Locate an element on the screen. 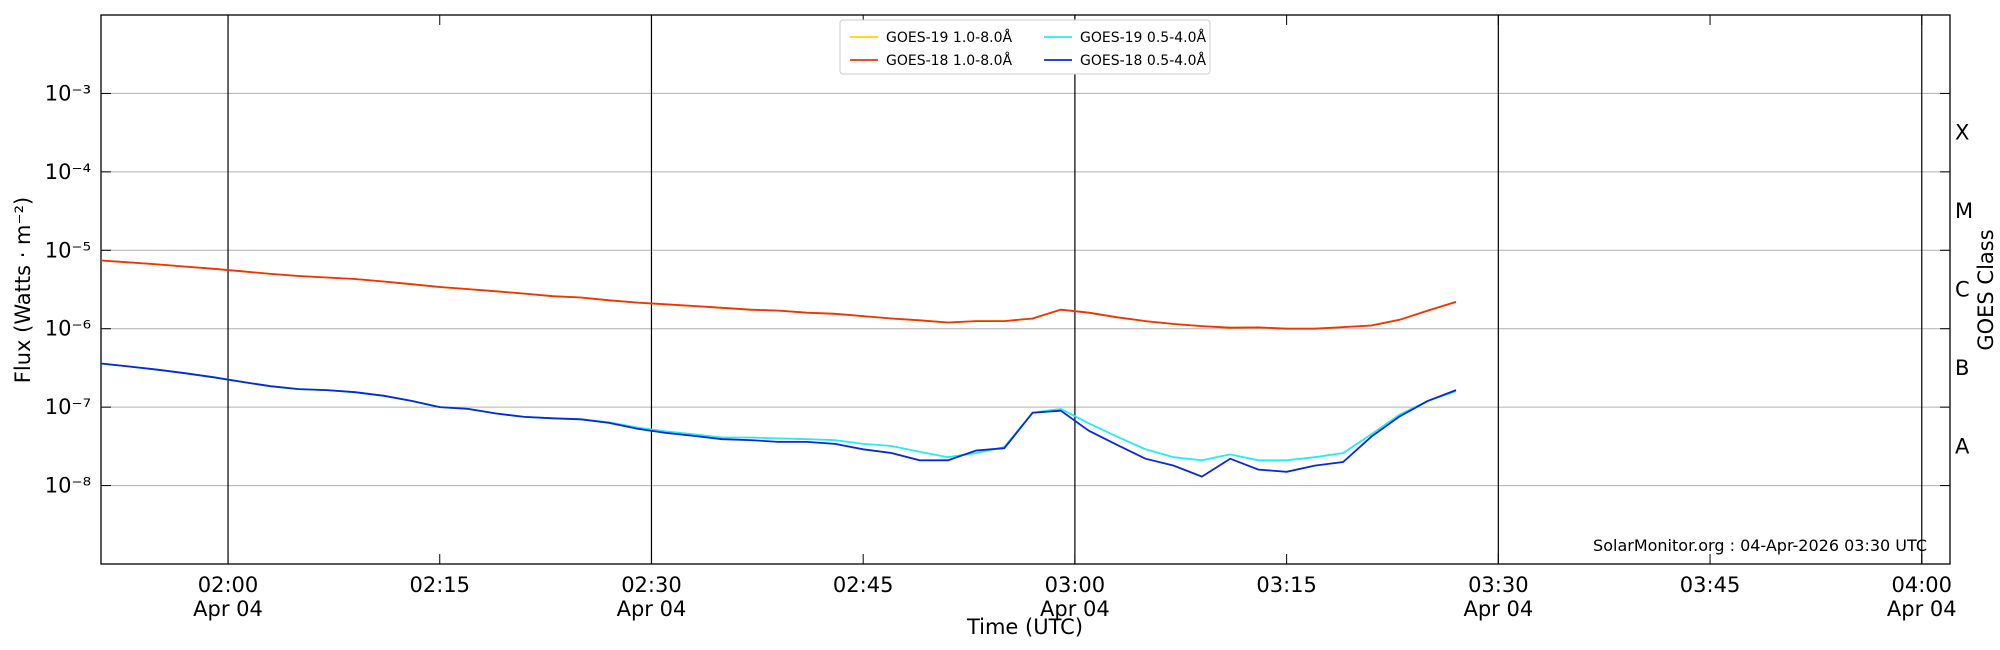 This screenshot has height=650, width=2000. x-tick-label: 03:00 Apr 04 is located at coordinates (1075, 597).